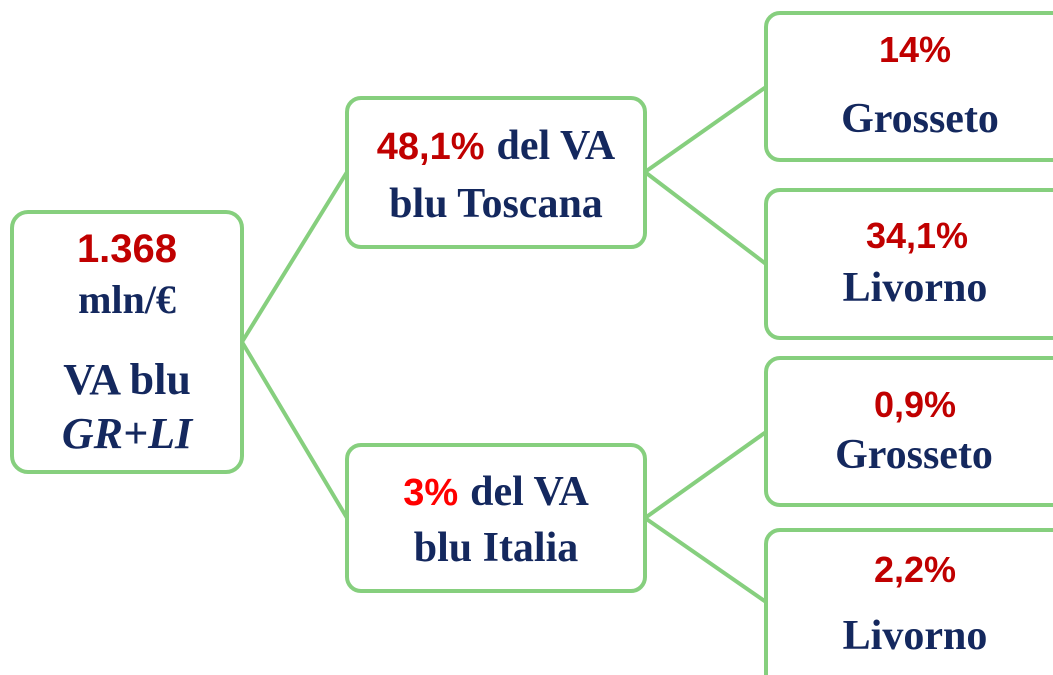 The image size is (1053, 675). I want to click on leaf-value: 0,9%, so click(915, 404).